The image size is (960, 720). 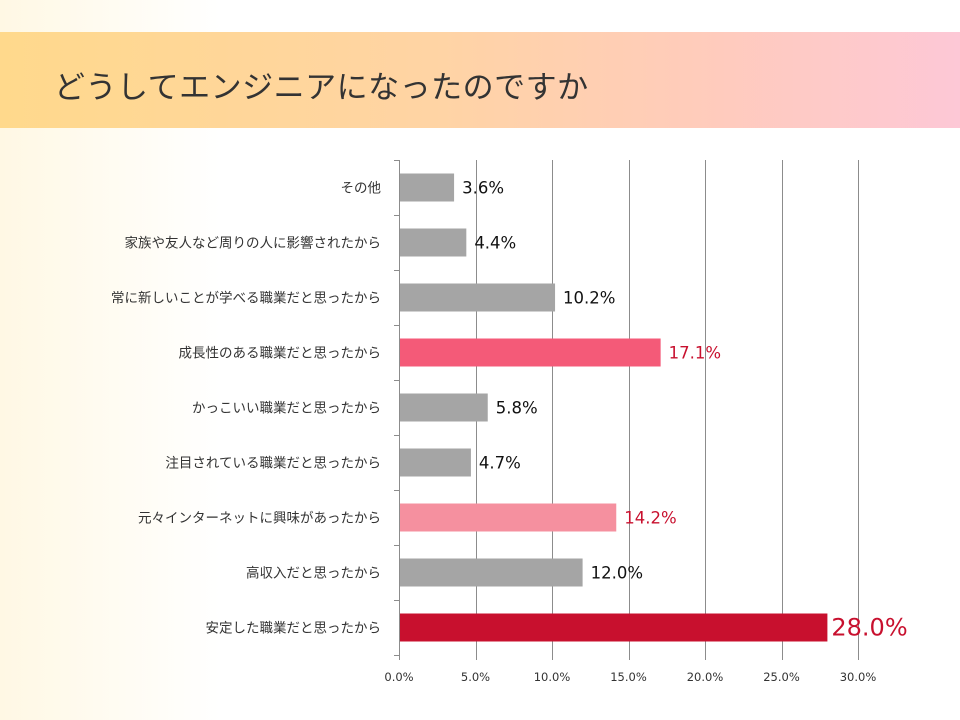 I want to click on category-label: 高収入だと思ったから, so click(x=313, y=573).